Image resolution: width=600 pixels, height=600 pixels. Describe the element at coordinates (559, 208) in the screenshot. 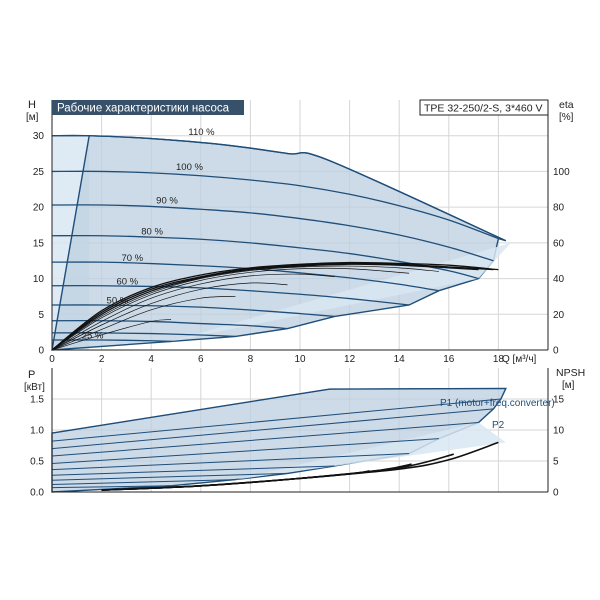

I see `eta-tick-label: 80` at that location.